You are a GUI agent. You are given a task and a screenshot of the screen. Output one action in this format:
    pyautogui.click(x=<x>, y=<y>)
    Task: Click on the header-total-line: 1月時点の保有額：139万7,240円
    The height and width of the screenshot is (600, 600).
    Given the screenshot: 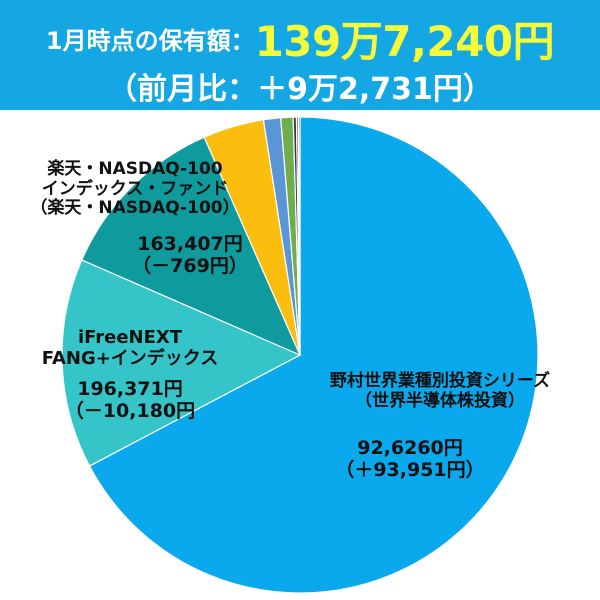 What is the action you would take?
    pyautogui.click(x=300, y=38)
    